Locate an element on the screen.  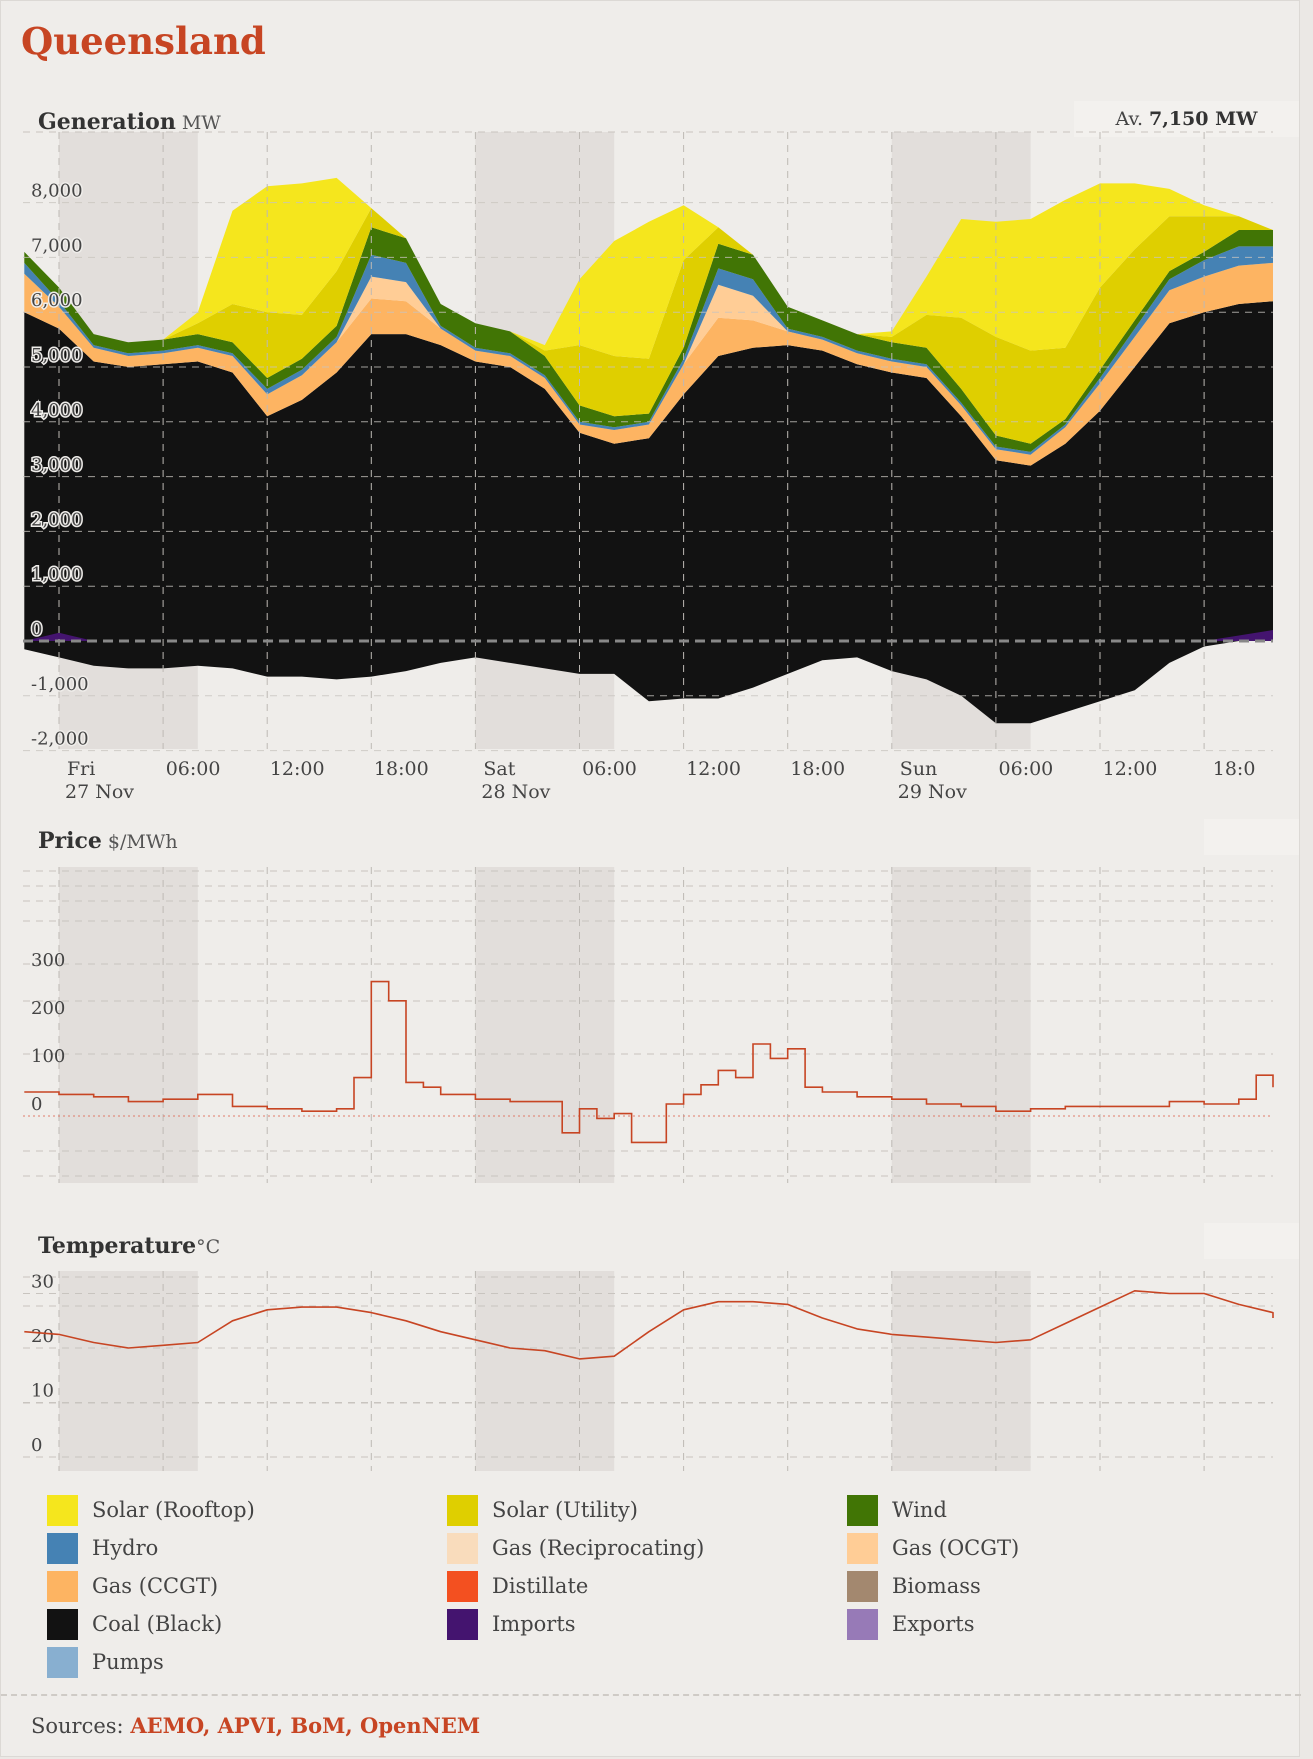
legend-item-gas-ocgt: Gas (OCGT) is located at coordinates (1047, 1548).